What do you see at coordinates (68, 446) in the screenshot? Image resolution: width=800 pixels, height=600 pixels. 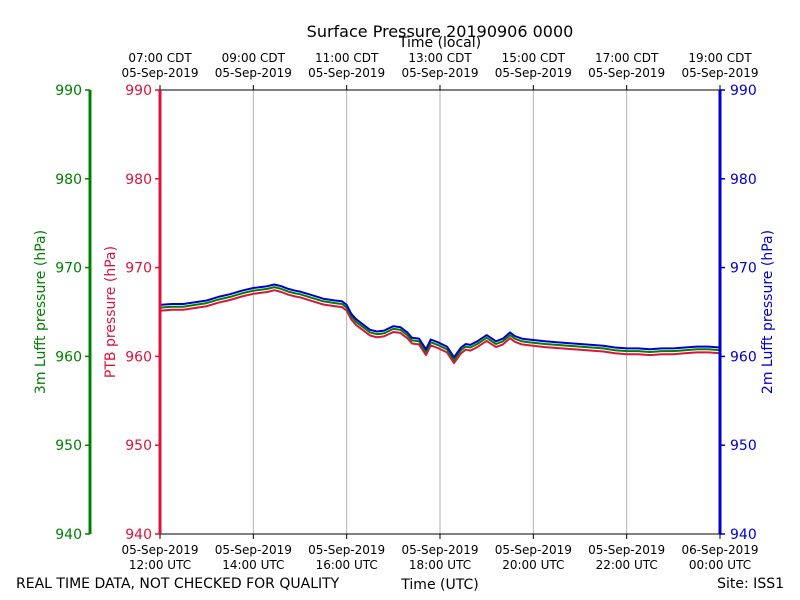 I see `lufft-3m-axis-tick-label: 950` at bounding box center [68, 446].